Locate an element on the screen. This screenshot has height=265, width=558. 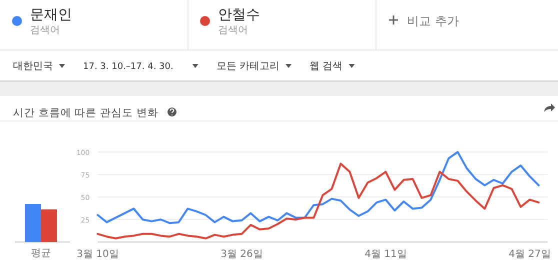
text: 비교 추가 is located at coordinates (433, 21).